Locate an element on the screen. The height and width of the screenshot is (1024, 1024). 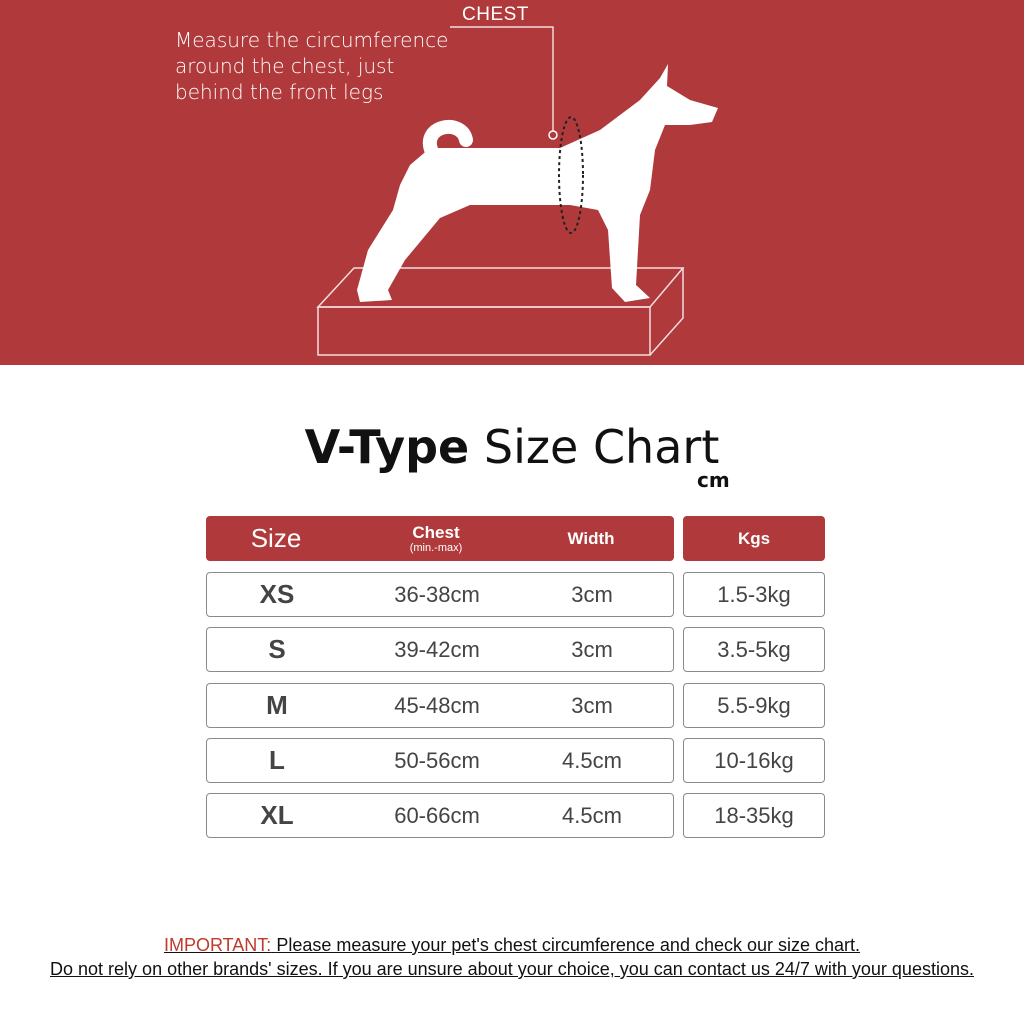
chest-cell: 39-42cm is located at coordinates (437, 649).